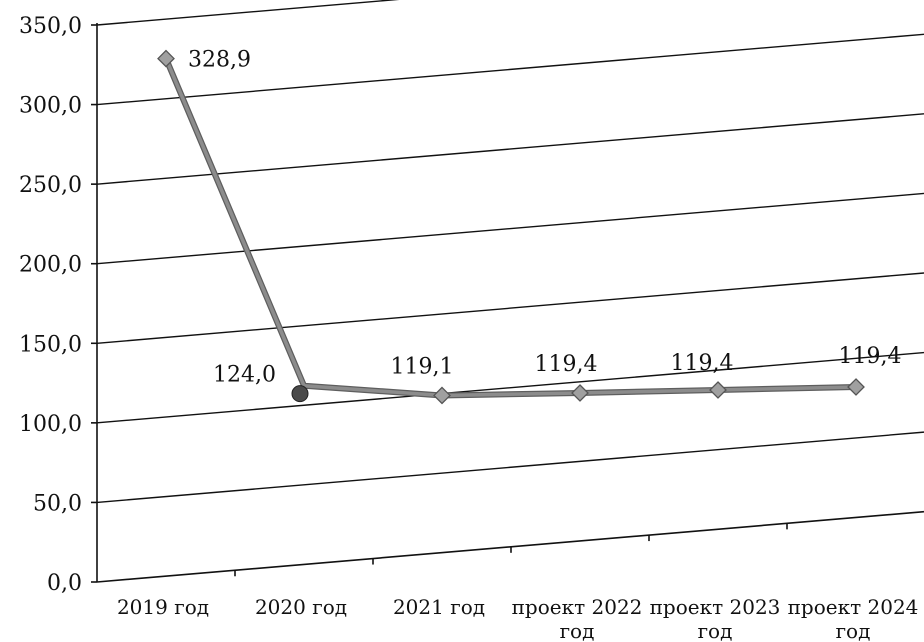 The height and width of the screenshot is (642, 924). I want to click on y-tick-label: 250,0, so click(50, 185).